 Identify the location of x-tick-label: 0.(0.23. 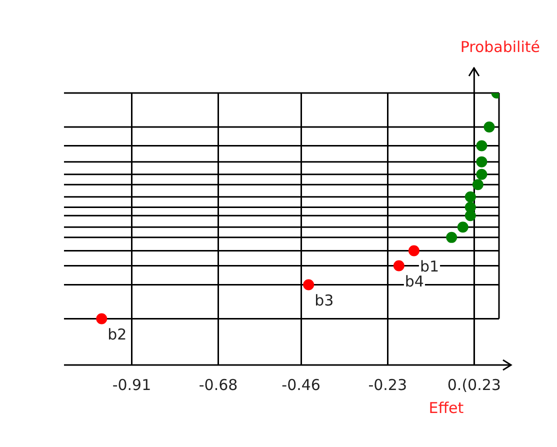
(474, 385).